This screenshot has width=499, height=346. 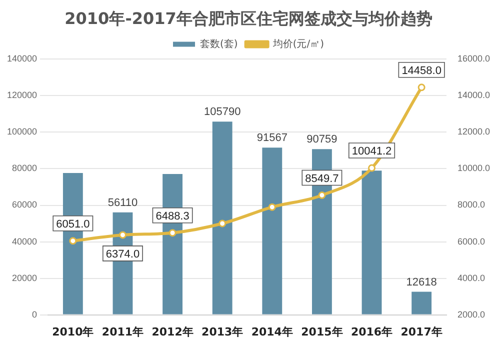 I want to click on y2-tick-label: 16000.0, so click(x=473, y=59).